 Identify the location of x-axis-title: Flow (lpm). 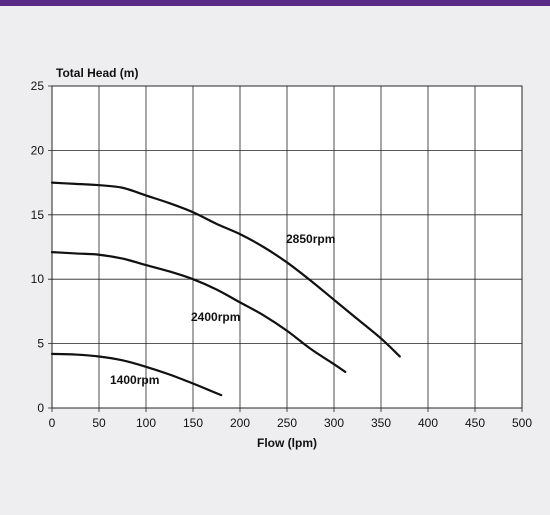
(287, 443).